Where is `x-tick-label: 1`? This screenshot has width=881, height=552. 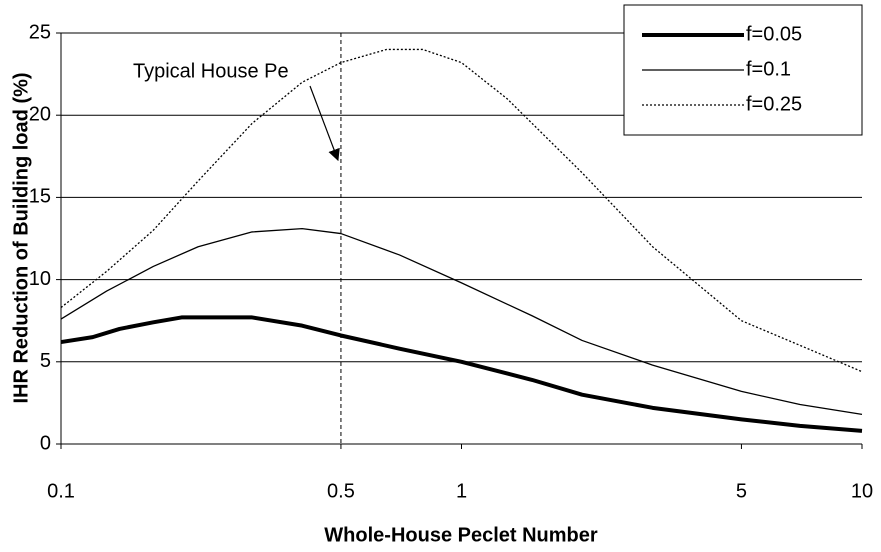 x-tick-label: 1 is located at coordinates (461, 491).